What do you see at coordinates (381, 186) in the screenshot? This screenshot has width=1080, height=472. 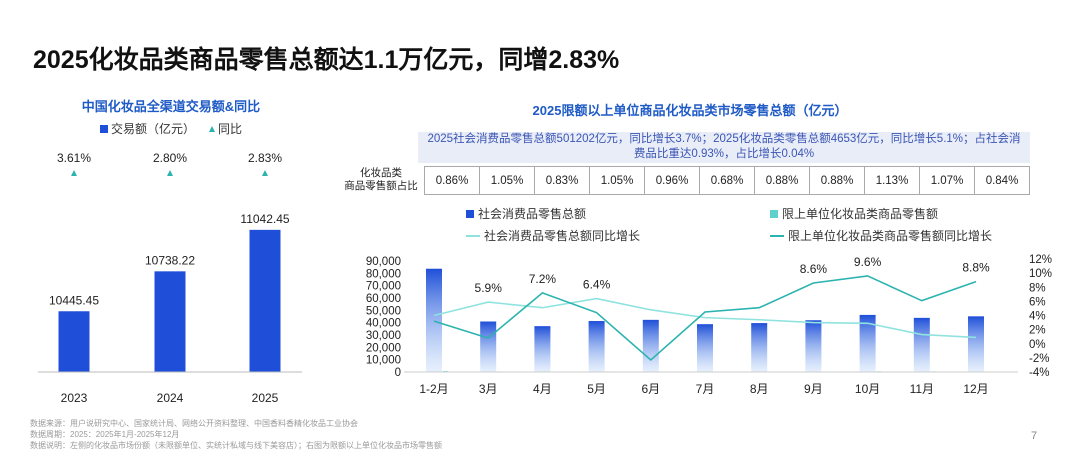 I see `share-row-label-line-2: 商品零售额占比` at bounding box center [381, 186].